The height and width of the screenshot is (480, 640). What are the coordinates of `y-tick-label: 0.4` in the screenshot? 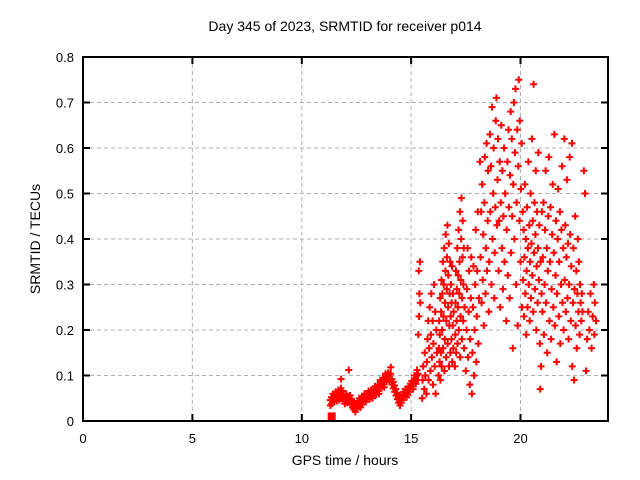 It's located at (65, 239).